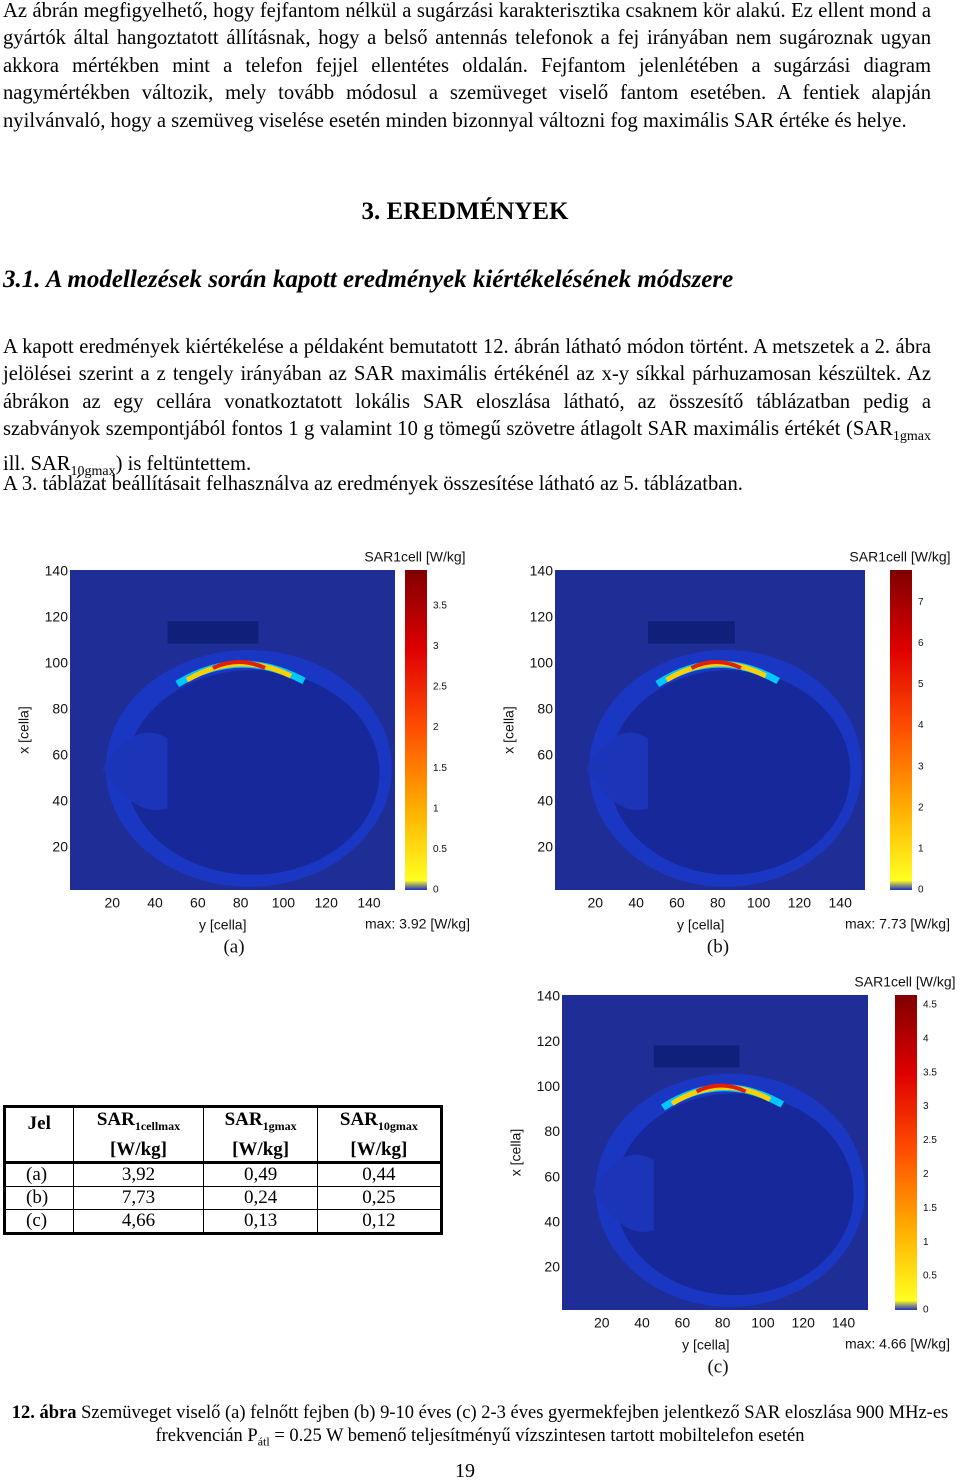  What do you see at coordinates (379, 1221) in the screenshot?
I see `table-cell: 0,12` at bounding box center [379, 1221].